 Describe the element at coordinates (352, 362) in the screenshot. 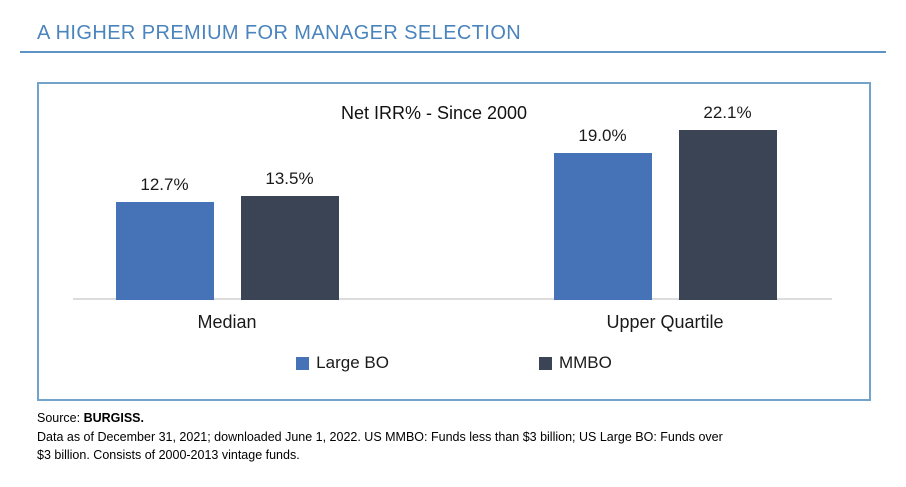

I see `legend-label-large-bo: Large BO` at that location.